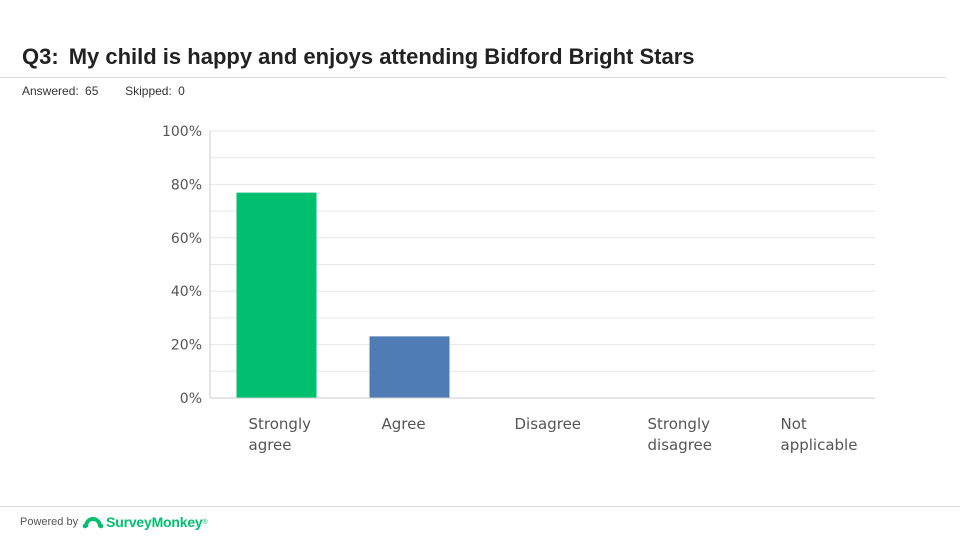 This screenshot has height=540, width=960. What do you see at coordinates (270, 445) in the screenshot?
I see `x-category-label-line: agree` at bounding box center [270, 445].